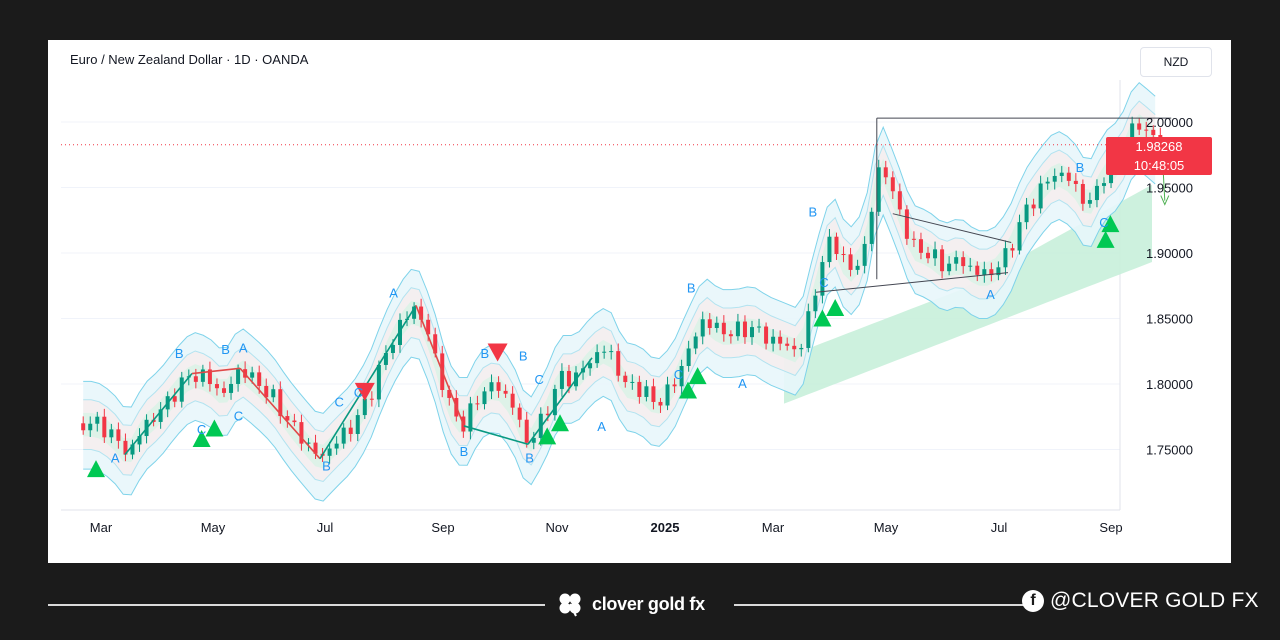  What do you see at coordinates (557, 527) in the screenshot?
I see `time-tick-label: Nov` at bounding box center [557, 527].